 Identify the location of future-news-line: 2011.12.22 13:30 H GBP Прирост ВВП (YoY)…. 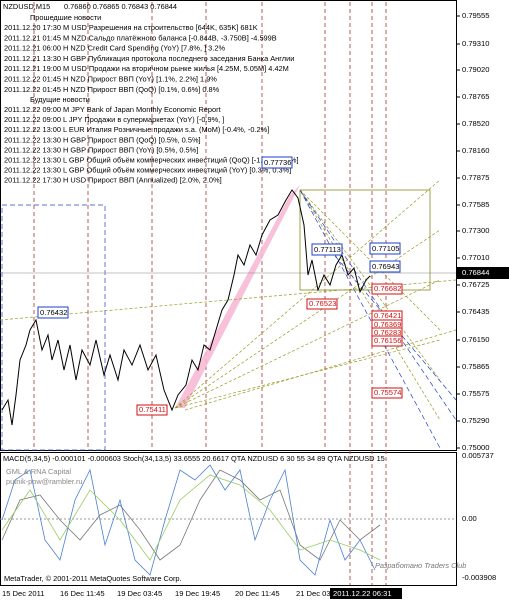
(101, 149).